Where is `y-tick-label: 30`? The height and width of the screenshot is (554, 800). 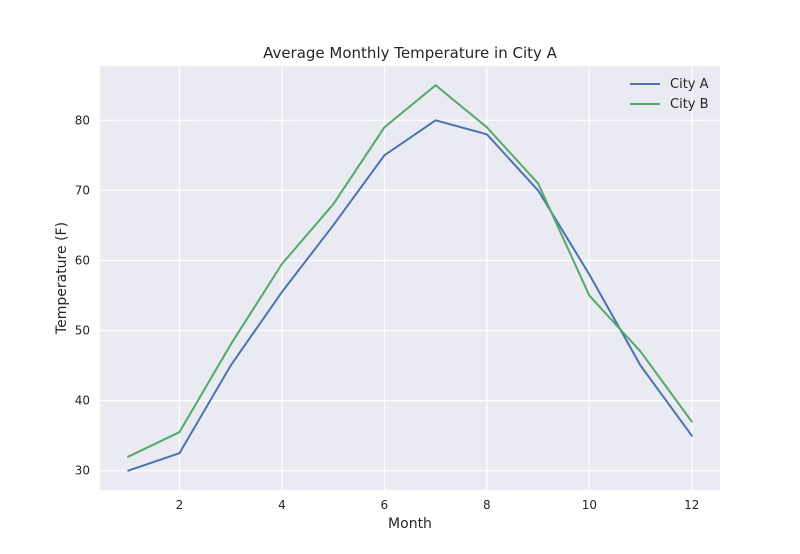 y-tick-label: 30 is located at coordinates (82, 471).